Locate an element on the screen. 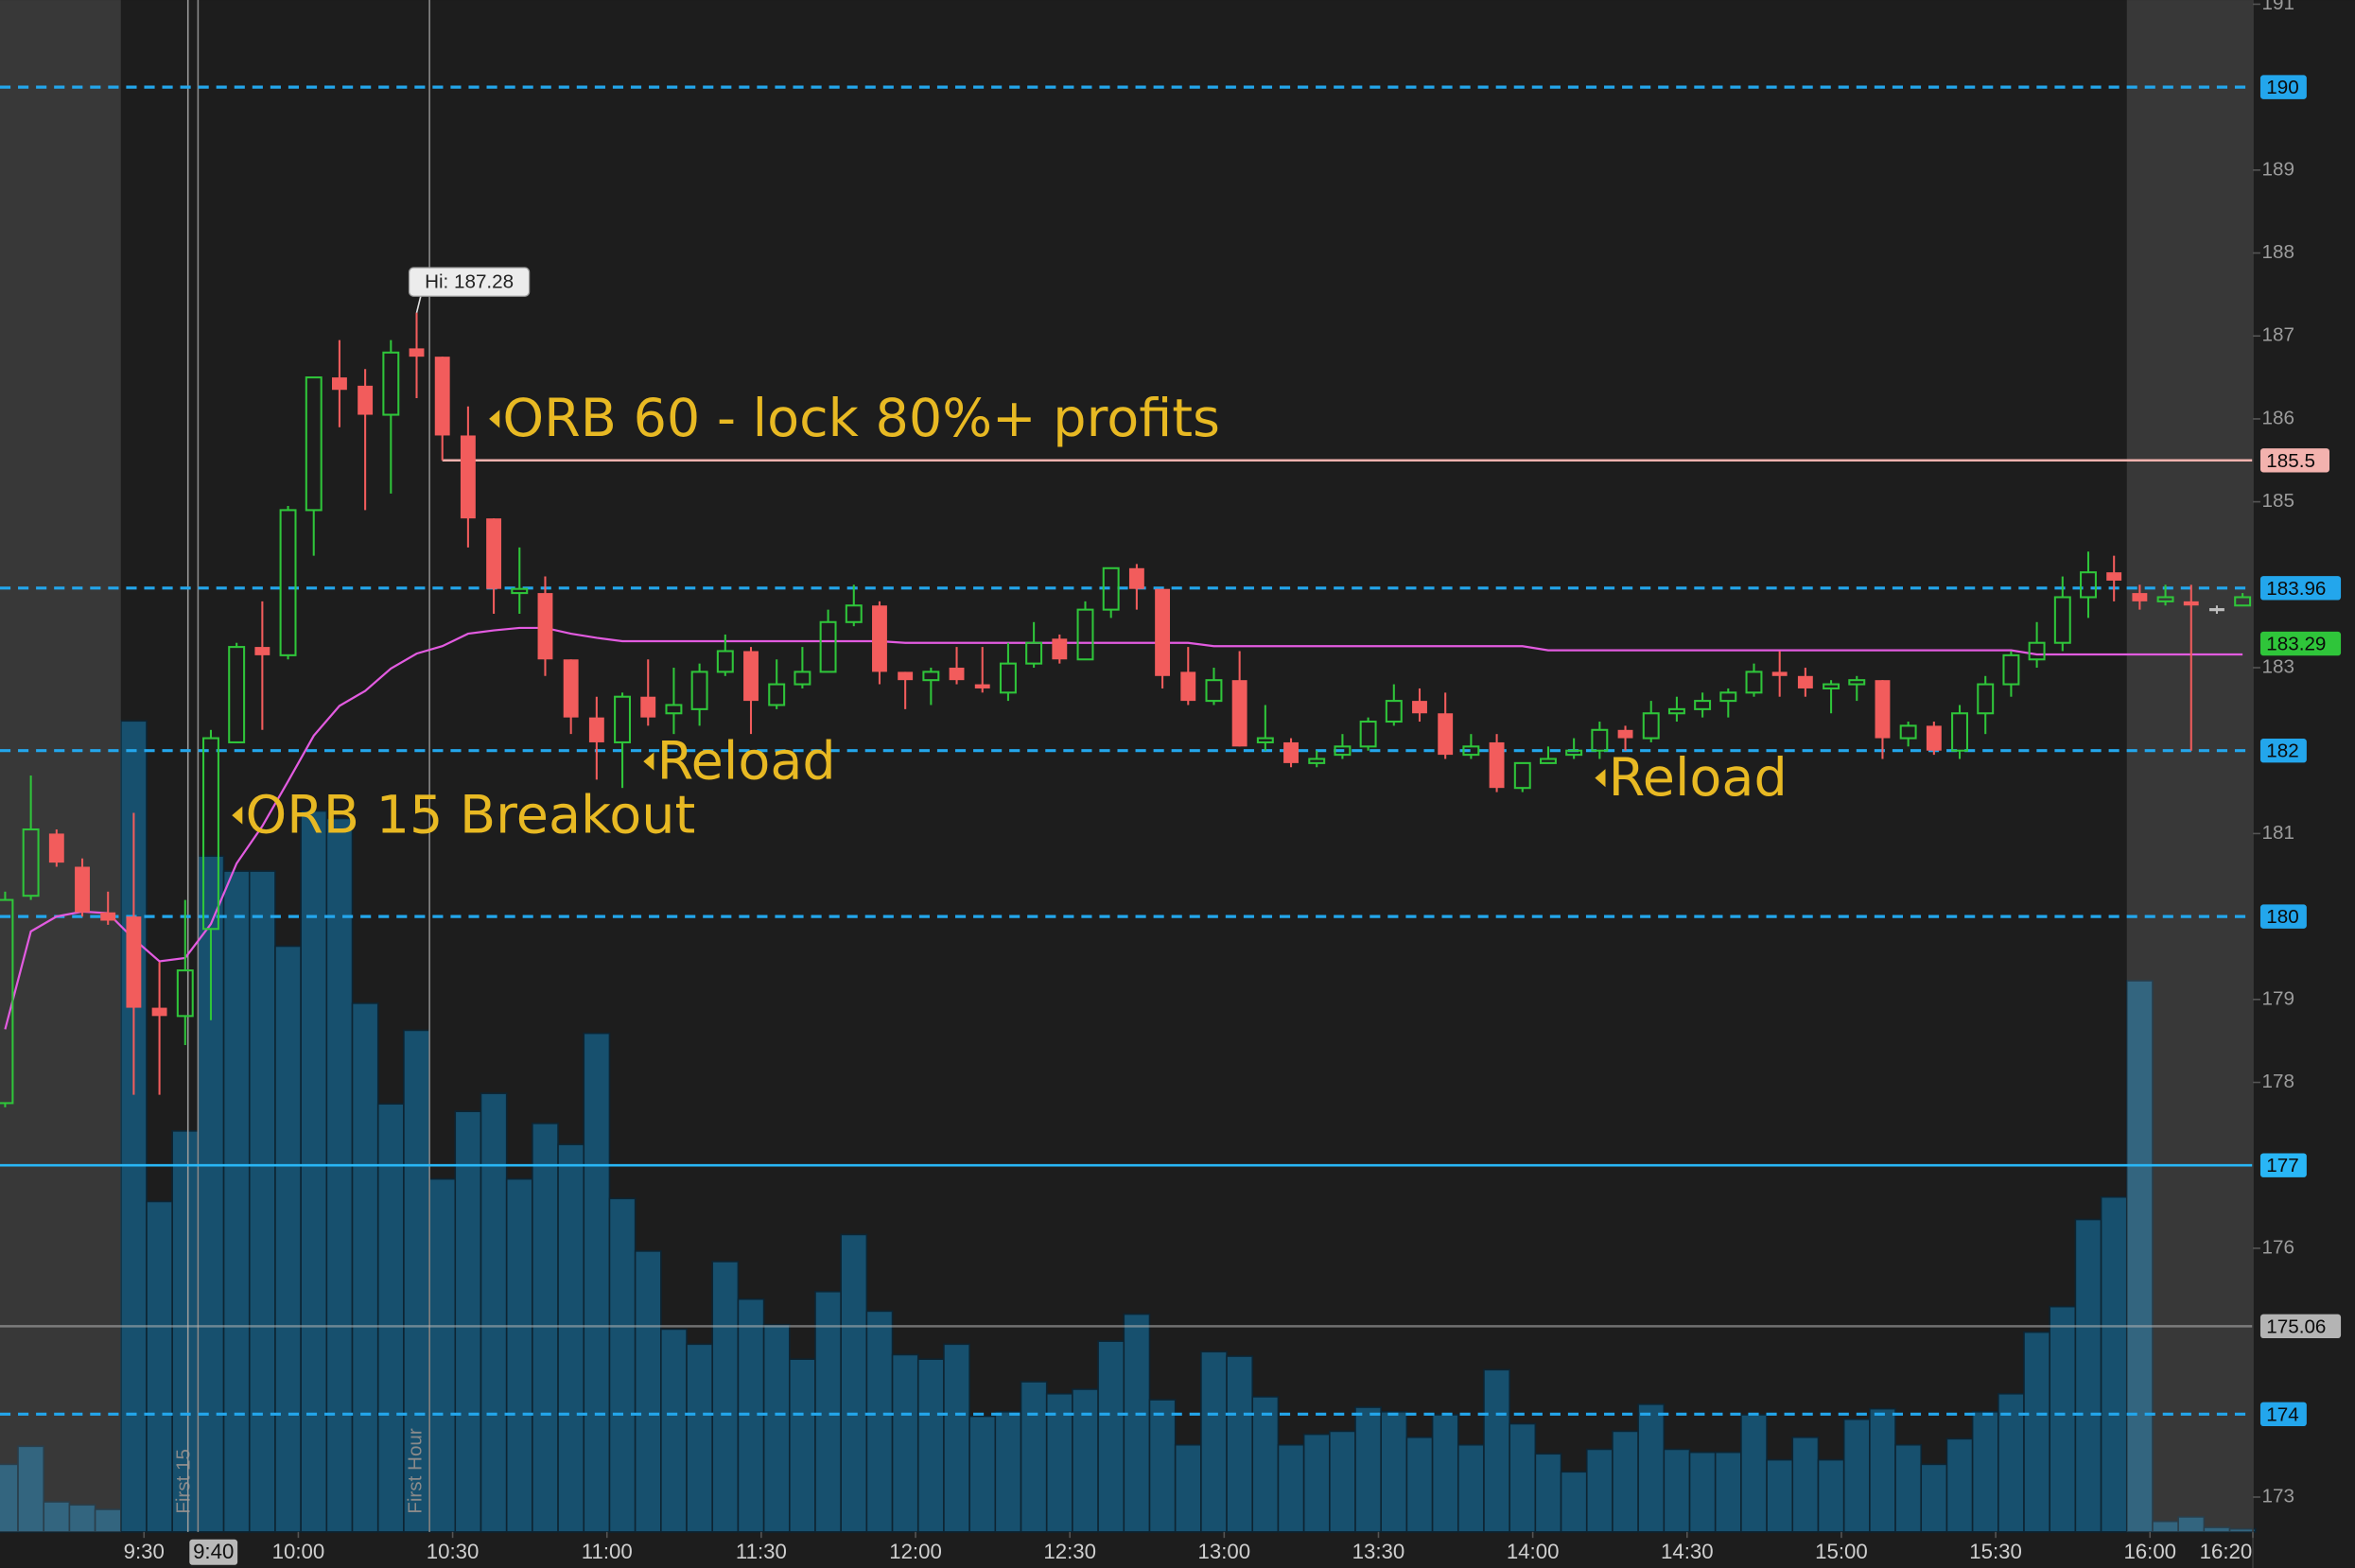 The height and width of the screenshot is (1568, 2355). x-tick-label: 14:00 is located at coordinates (1533, 1551).